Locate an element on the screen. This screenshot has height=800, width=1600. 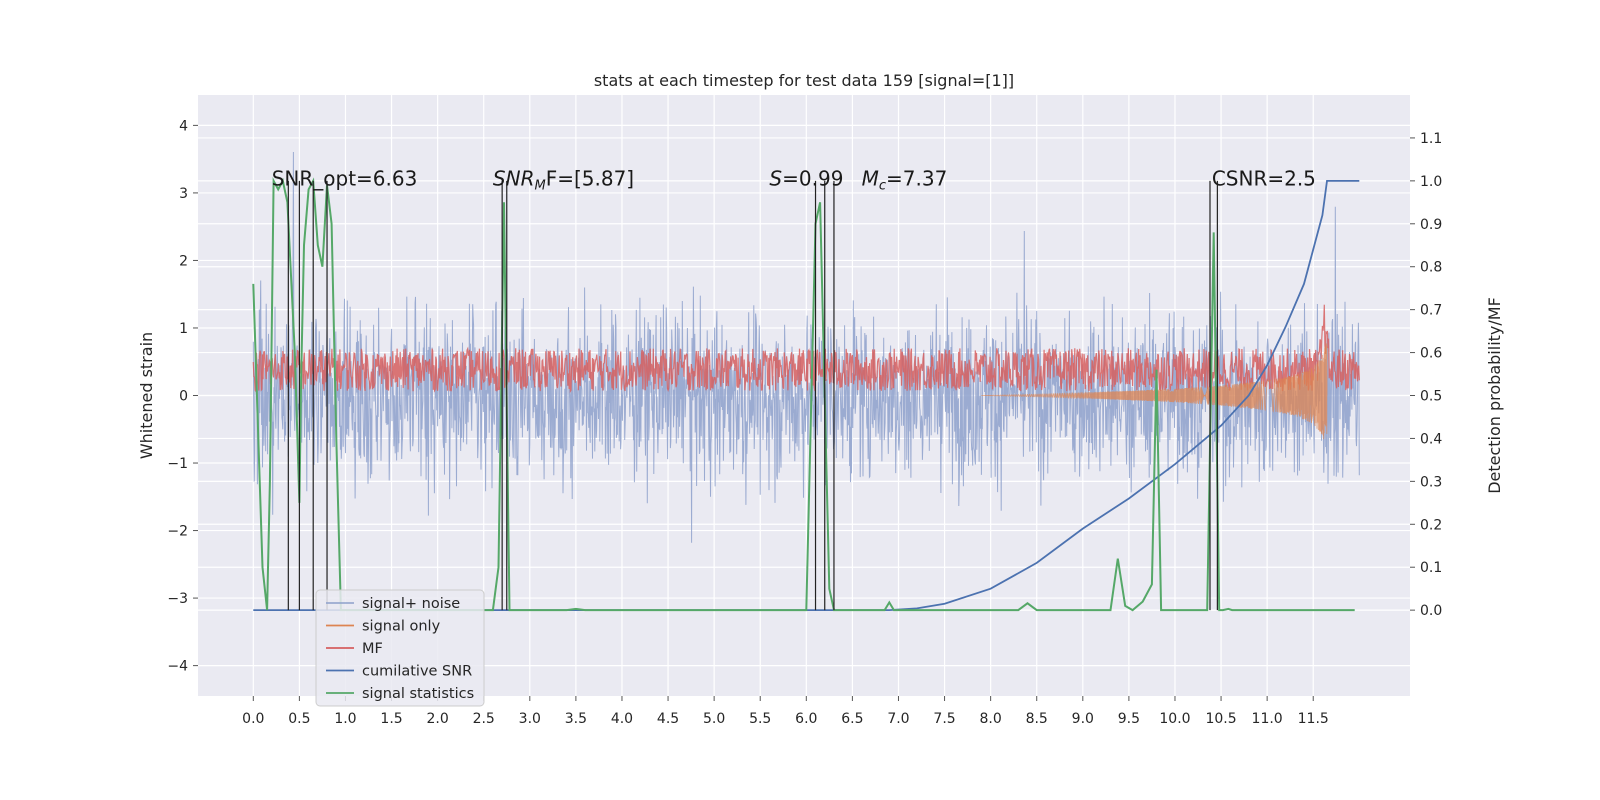
y-tick-label-right: 1.1 is located at coordinates (1431, 139).